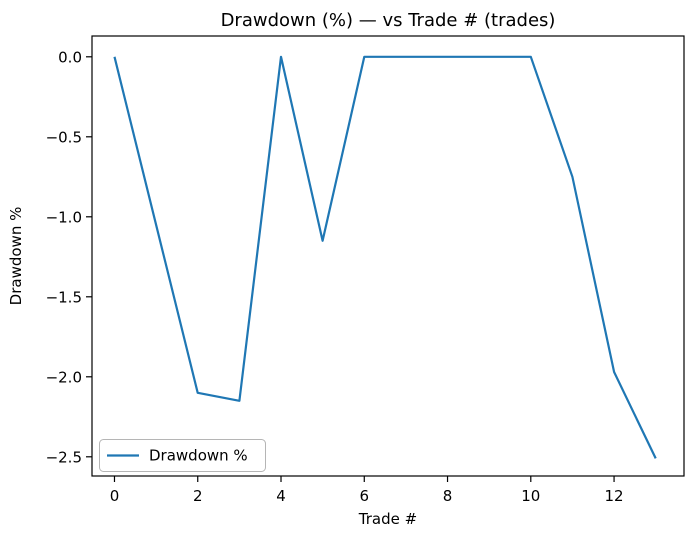 The width and height of the screenshot is (695, 546). What do you see at coordinates (448, 496) in the screenshot?
I see `x-tick-label: 8` at bounding box center [448, 496].